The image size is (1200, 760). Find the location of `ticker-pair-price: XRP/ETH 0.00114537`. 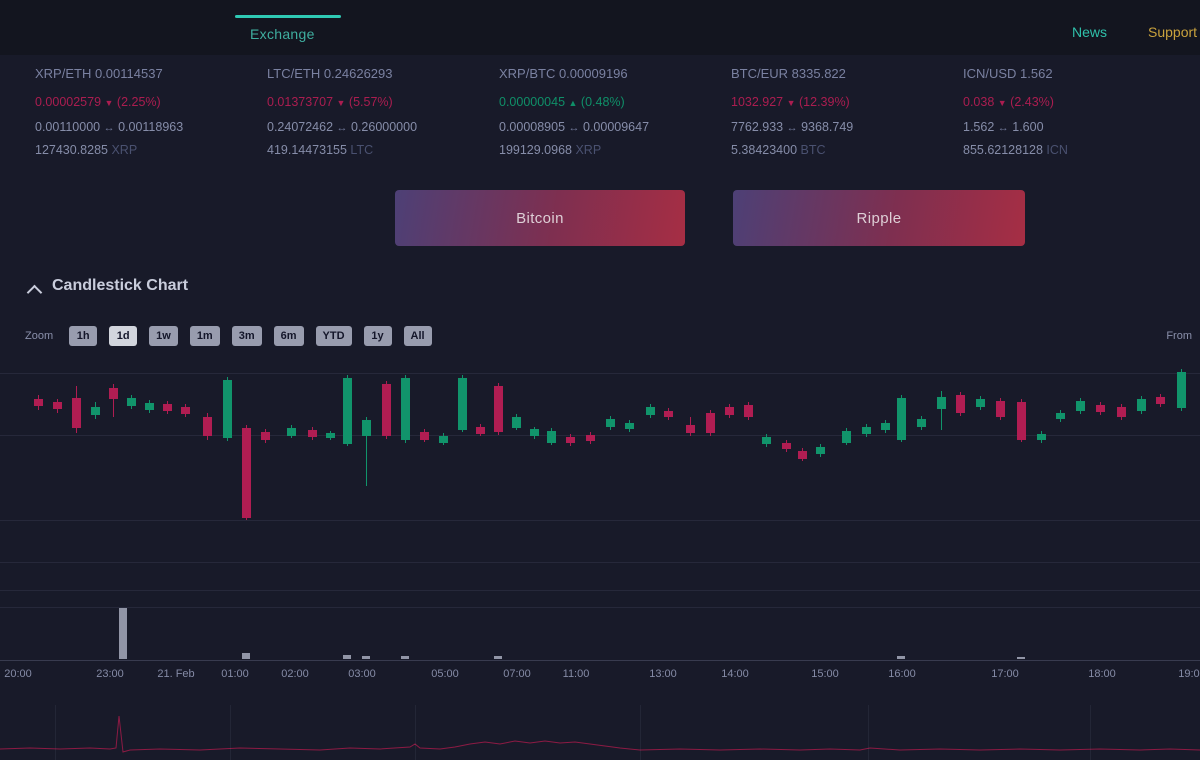

ticker-pair-price: XRP/ETH 0.00114537 is located at coordinates (99, 73).